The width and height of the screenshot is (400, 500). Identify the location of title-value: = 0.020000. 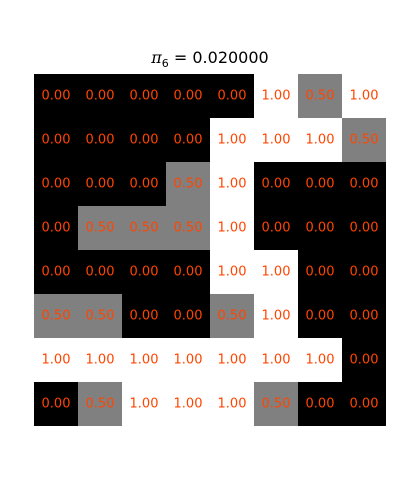
(218, 57).